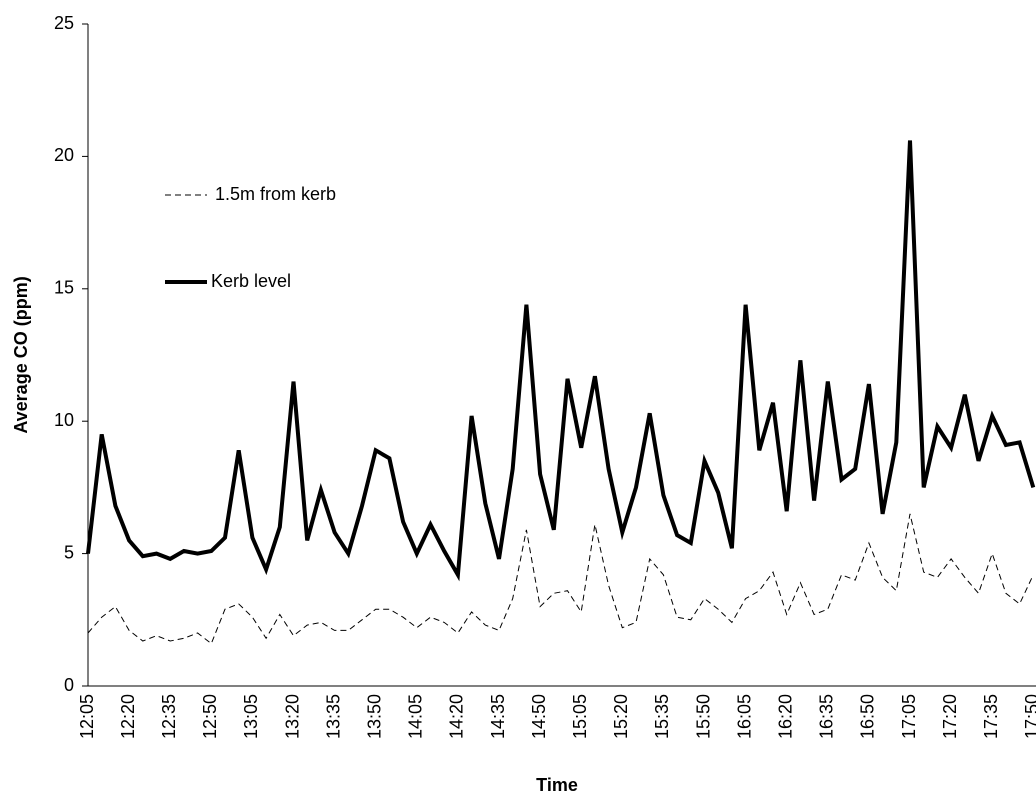  What do you see at coordinates (416, 716) in the screenshot?
I see `x-tick-label: 14:05` at bounding box center [416, 716].